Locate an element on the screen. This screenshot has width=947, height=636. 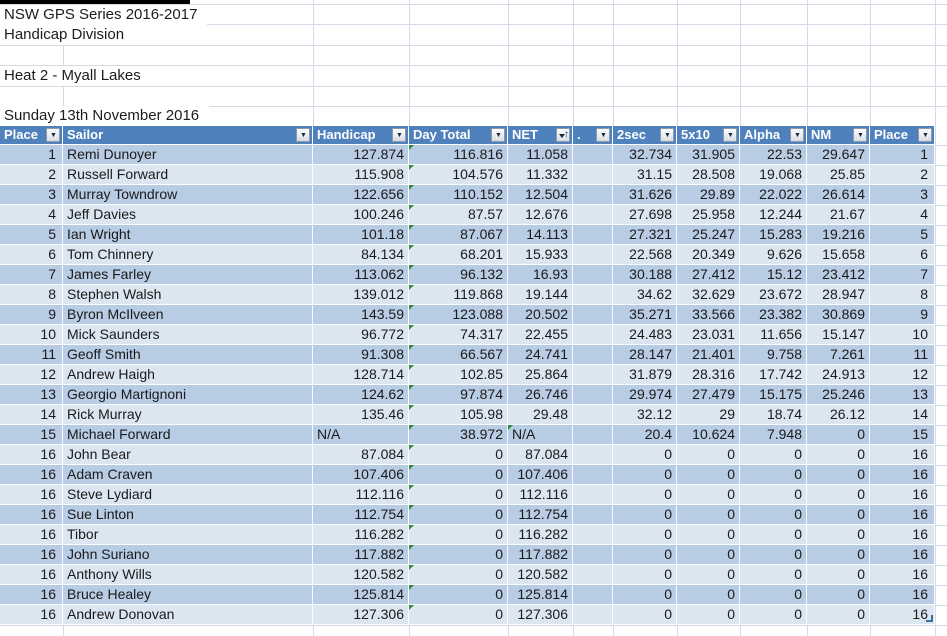
column-header-: . ▼ is located at coordinates (593, 135).